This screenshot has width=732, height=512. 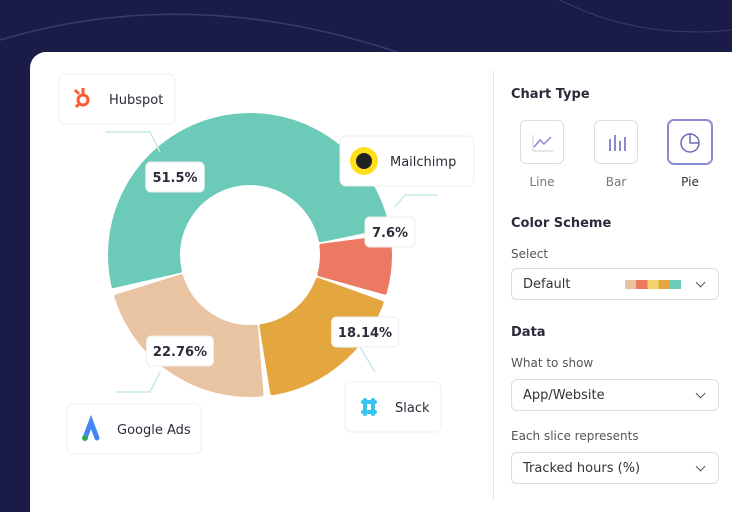 What do you see at coordinates (547, 284) in the screenshot?
I see `dropdown-value: Default` at bounding box center [547, 284].